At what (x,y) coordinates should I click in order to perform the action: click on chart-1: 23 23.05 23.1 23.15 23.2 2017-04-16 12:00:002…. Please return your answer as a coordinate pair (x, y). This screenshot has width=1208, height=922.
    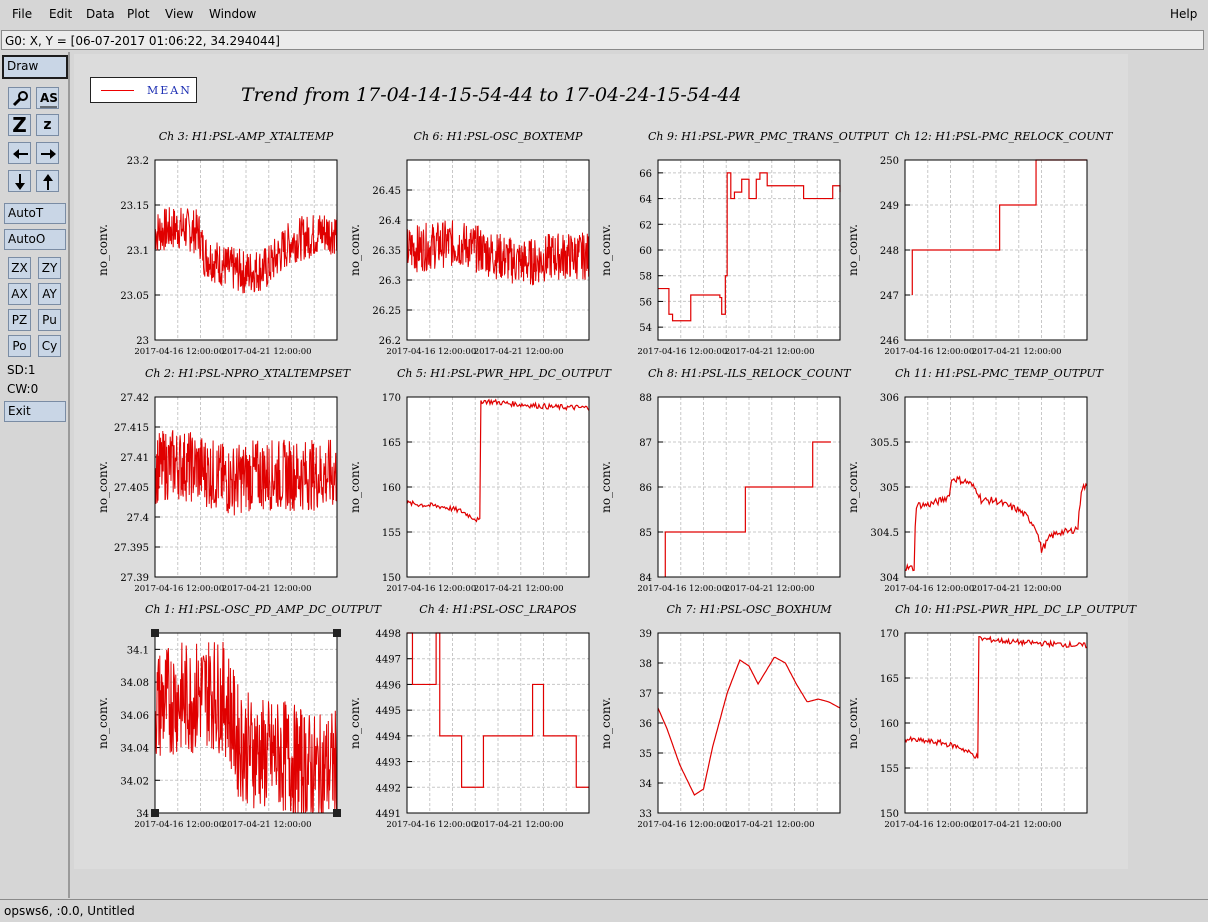
    Looking at the image, I should click on (221, 255).